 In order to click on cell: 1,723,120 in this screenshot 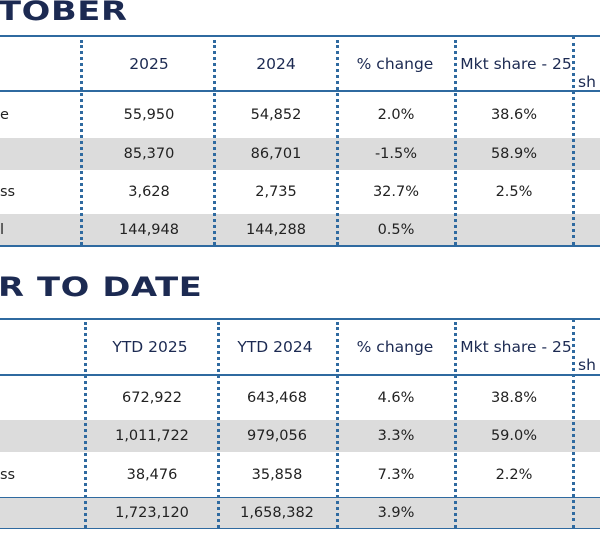, I will do `click(152, 513)`.